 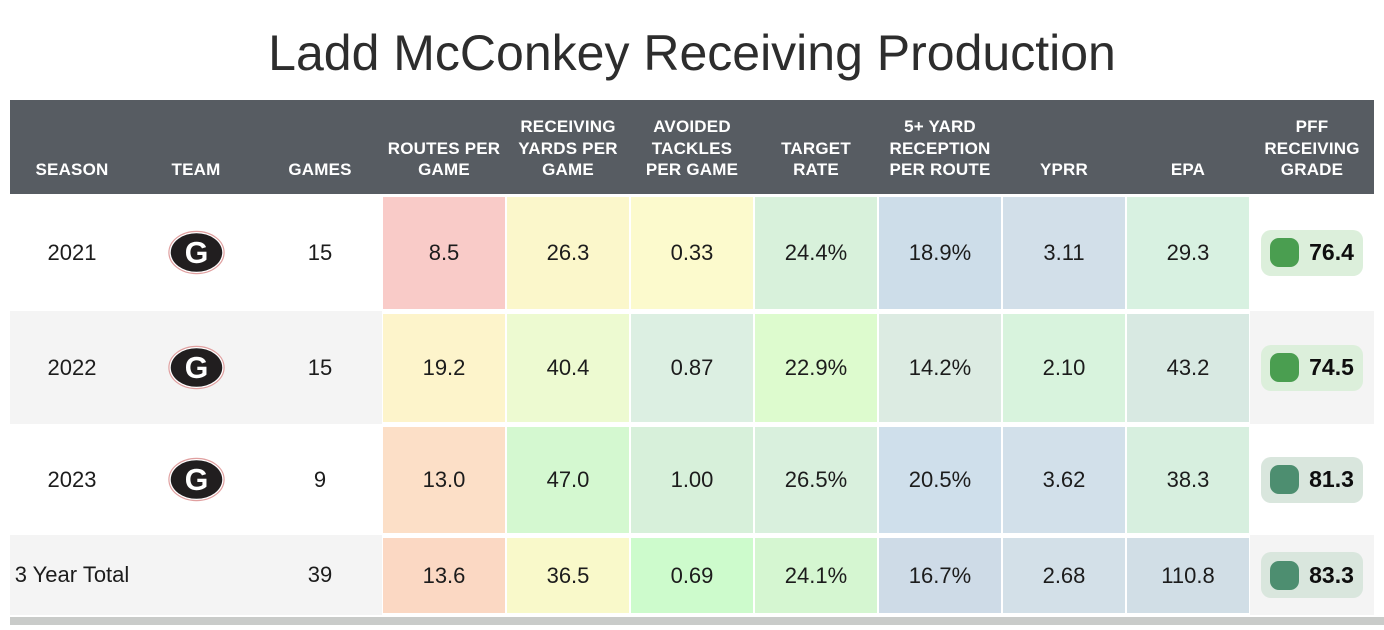 What do you see at coordinates (1188, 479) in the screenshot?
I see `stat-cell-epa: 38.3` at bounding box center [1188, 479].